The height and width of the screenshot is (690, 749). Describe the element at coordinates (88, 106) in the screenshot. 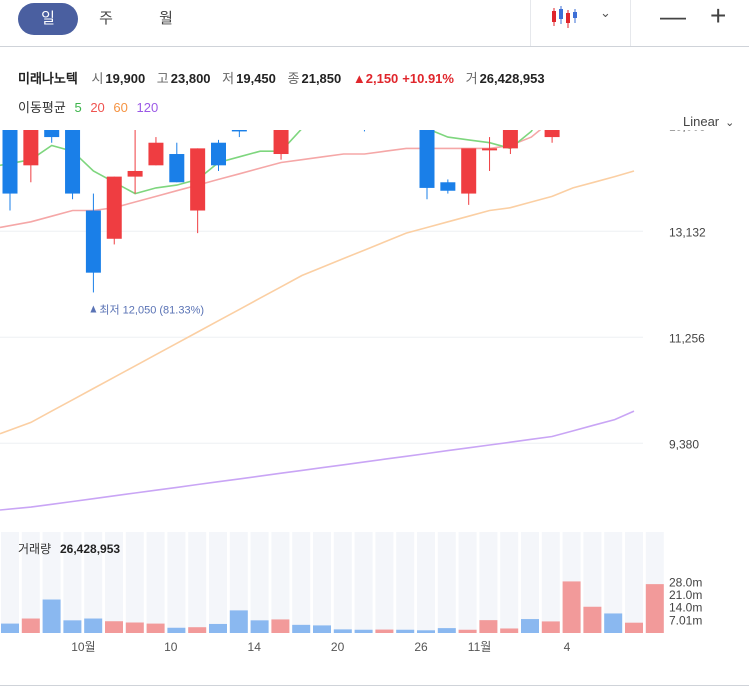

I see `moving-average-legend: 이동평균 5 20 60 120` at that location.